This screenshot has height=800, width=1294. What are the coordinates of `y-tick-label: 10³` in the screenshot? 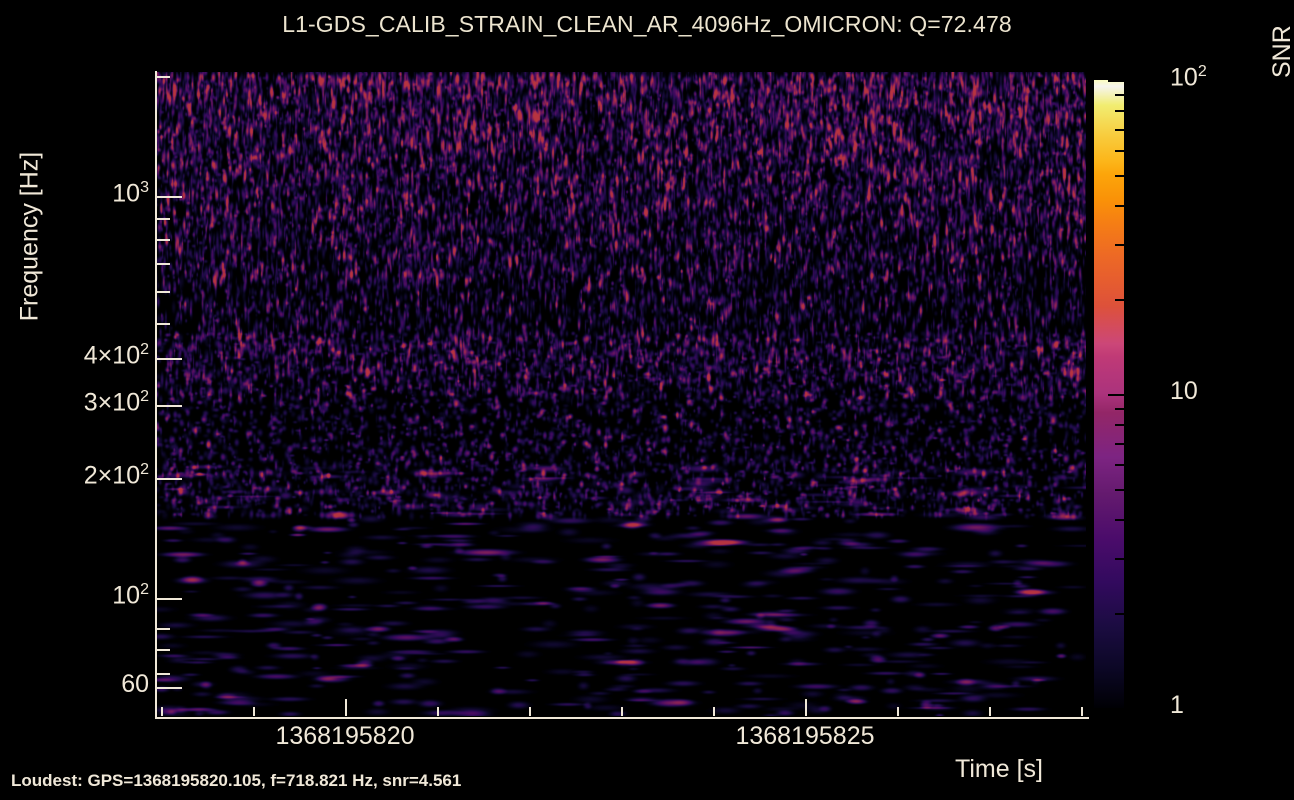 It's located at (130, 193).